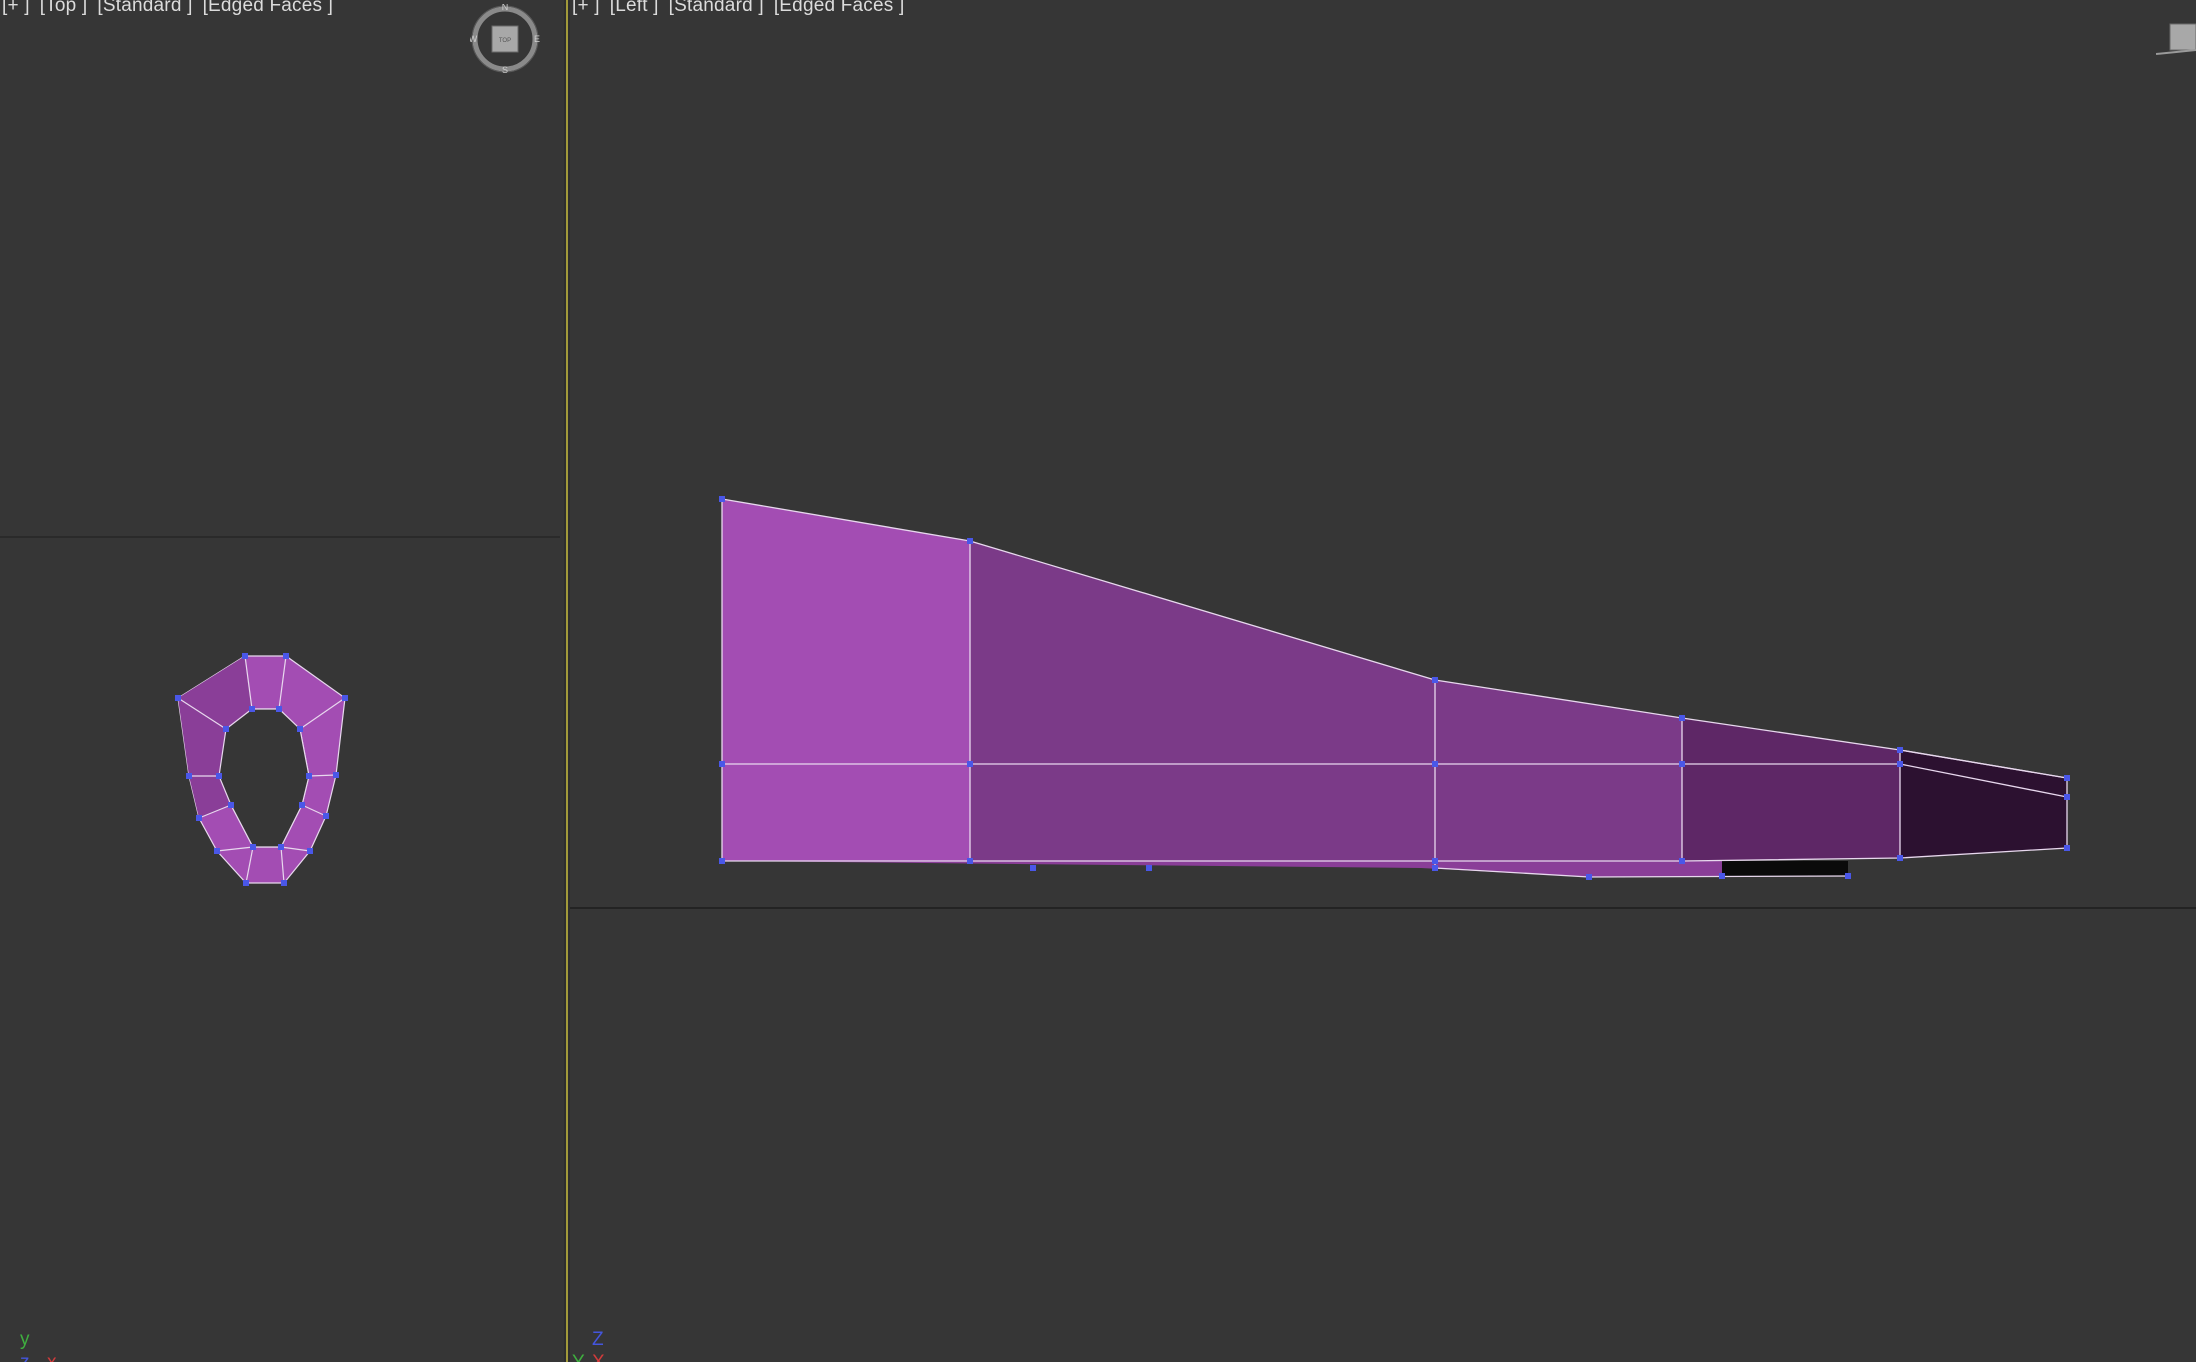  I want to click on viewport-divider, so click(567, 681).